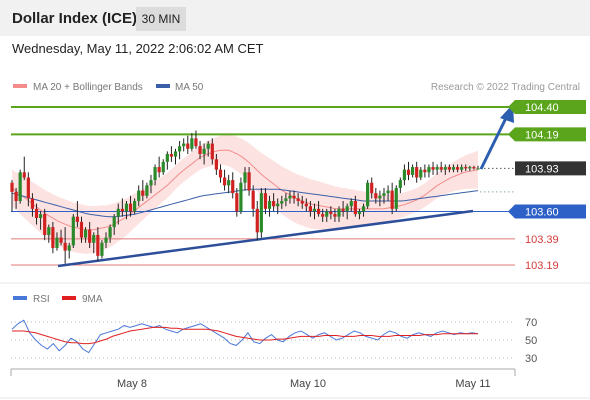 This screenshot has height=400, width=590. I want to click on level-103-60-label: 103.60, so click(542, 212).